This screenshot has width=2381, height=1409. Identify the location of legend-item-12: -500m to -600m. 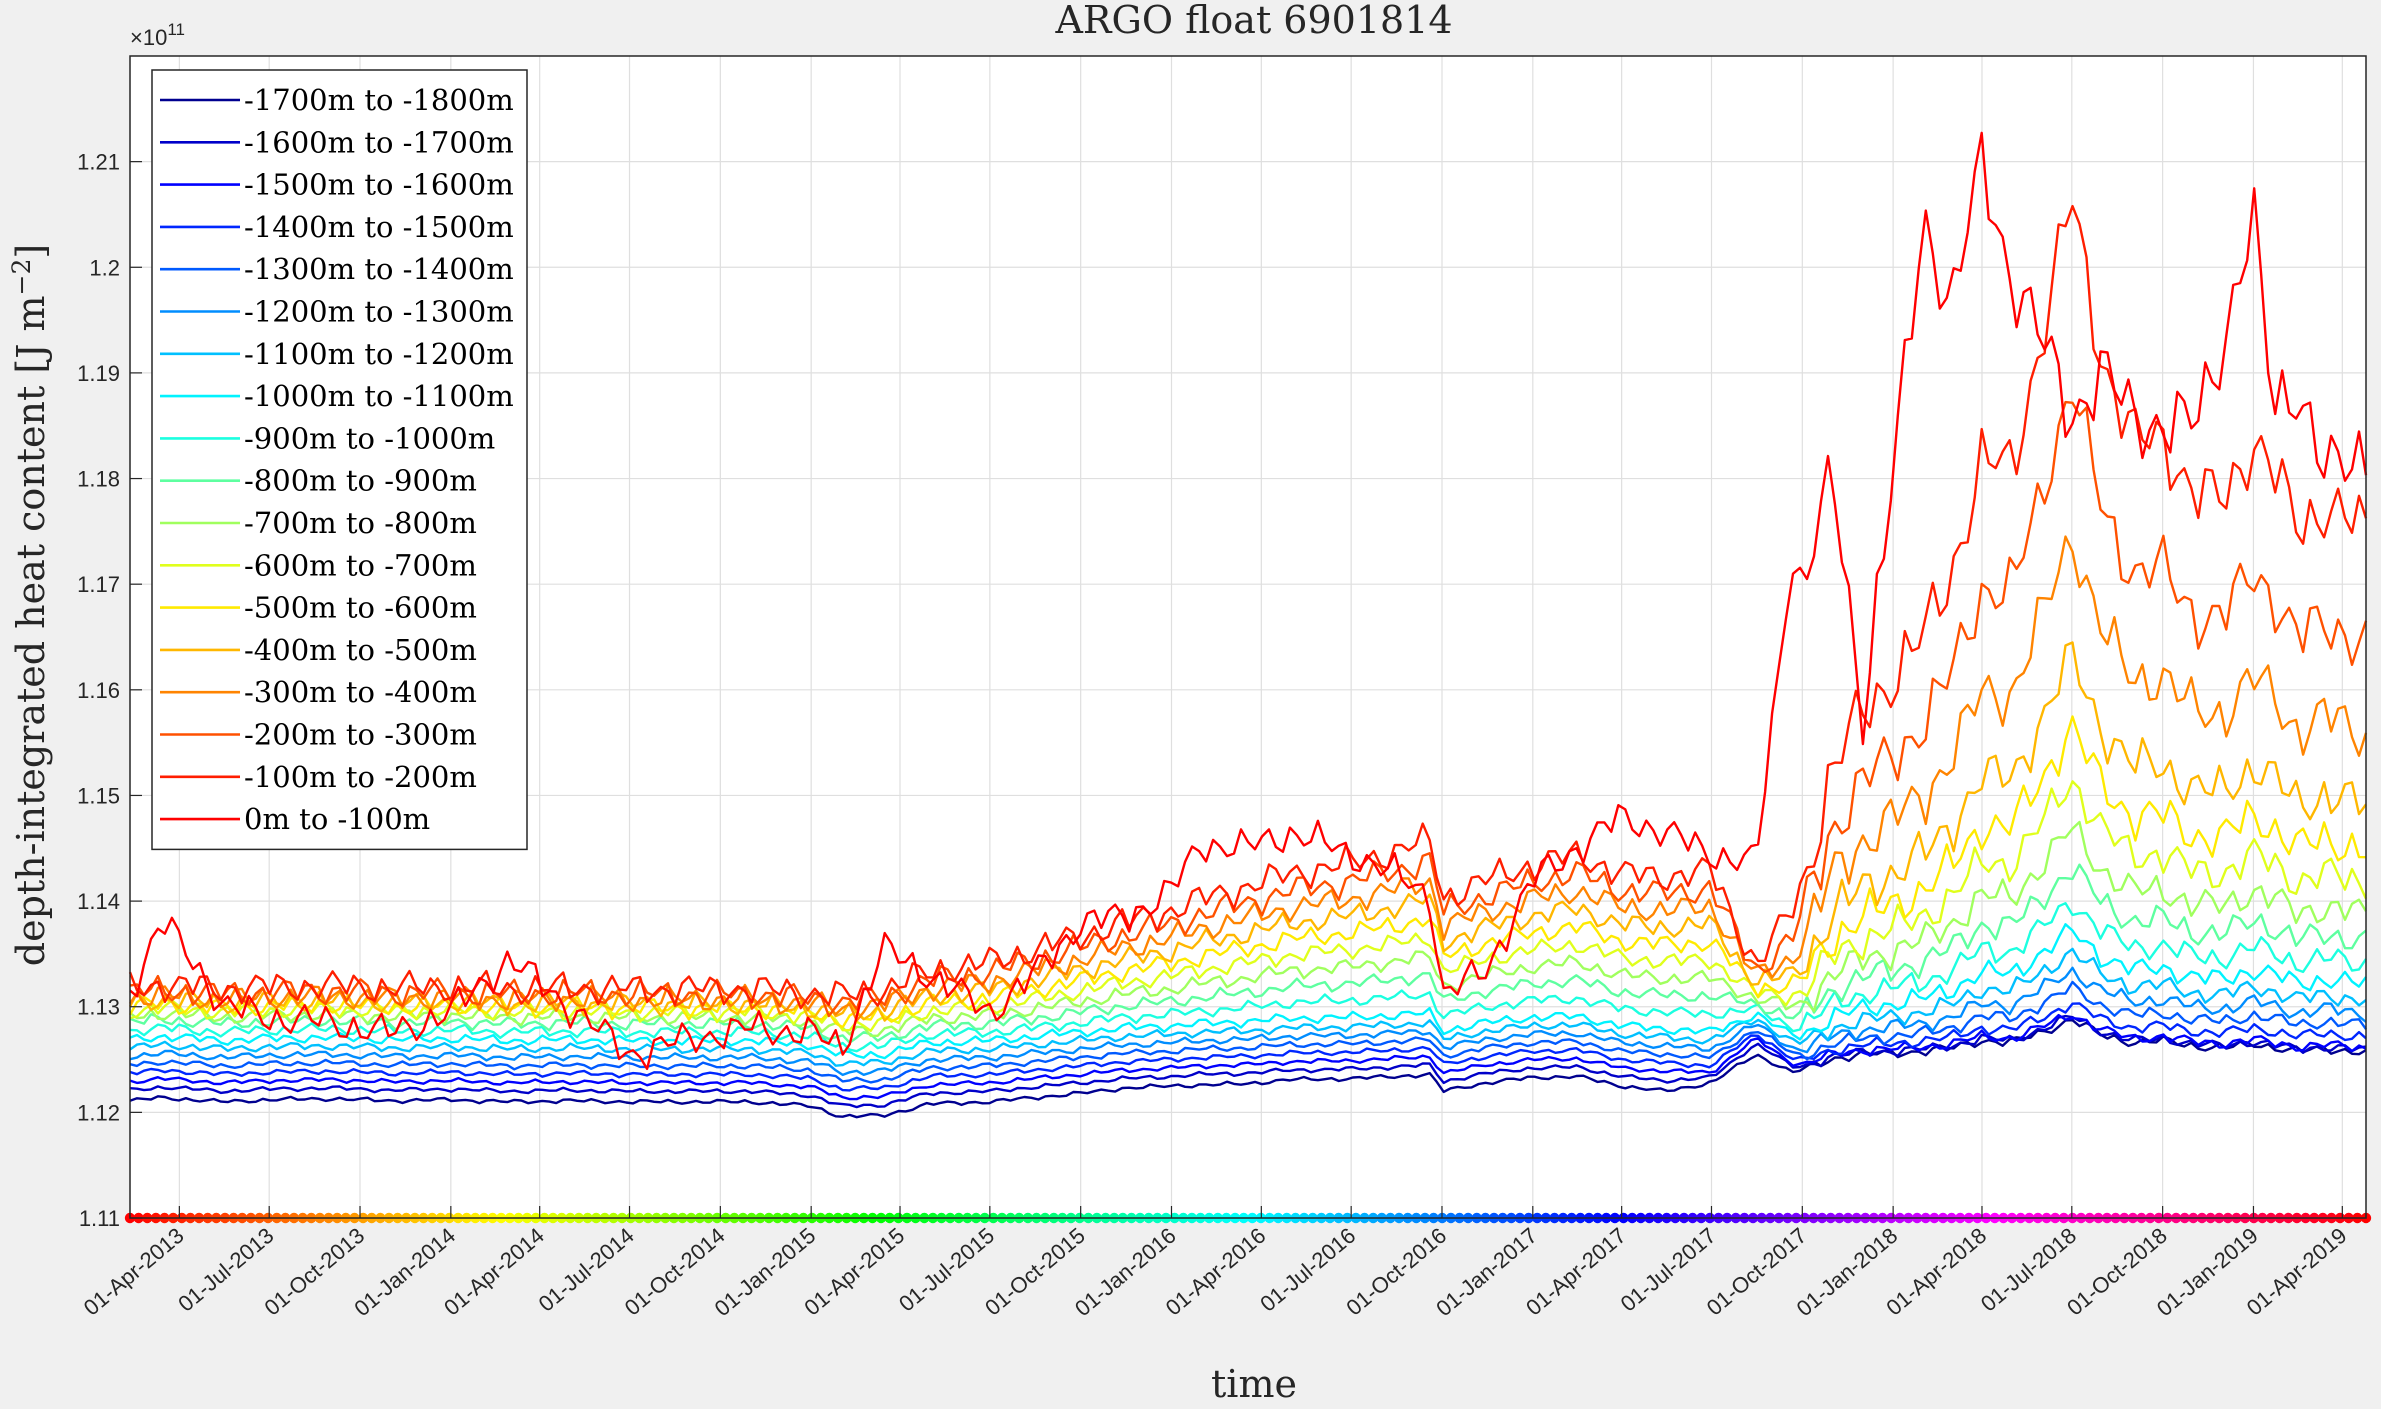
(318, 608).